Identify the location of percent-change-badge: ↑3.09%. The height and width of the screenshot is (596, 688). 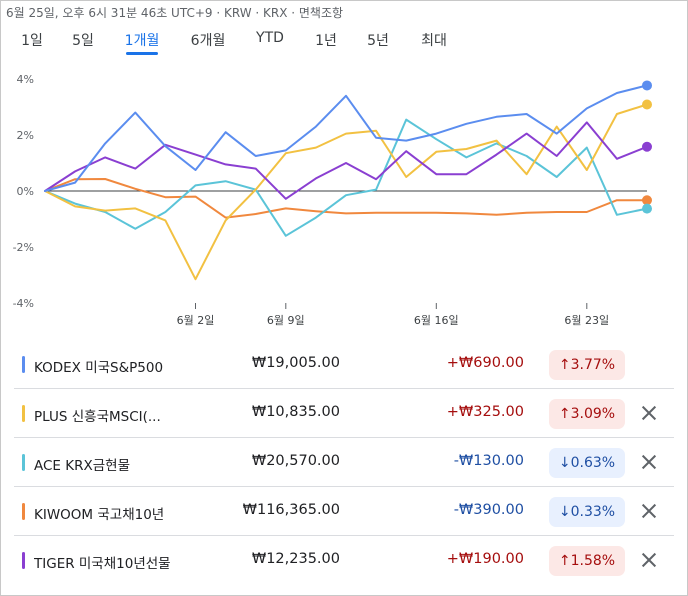
(587, 414).